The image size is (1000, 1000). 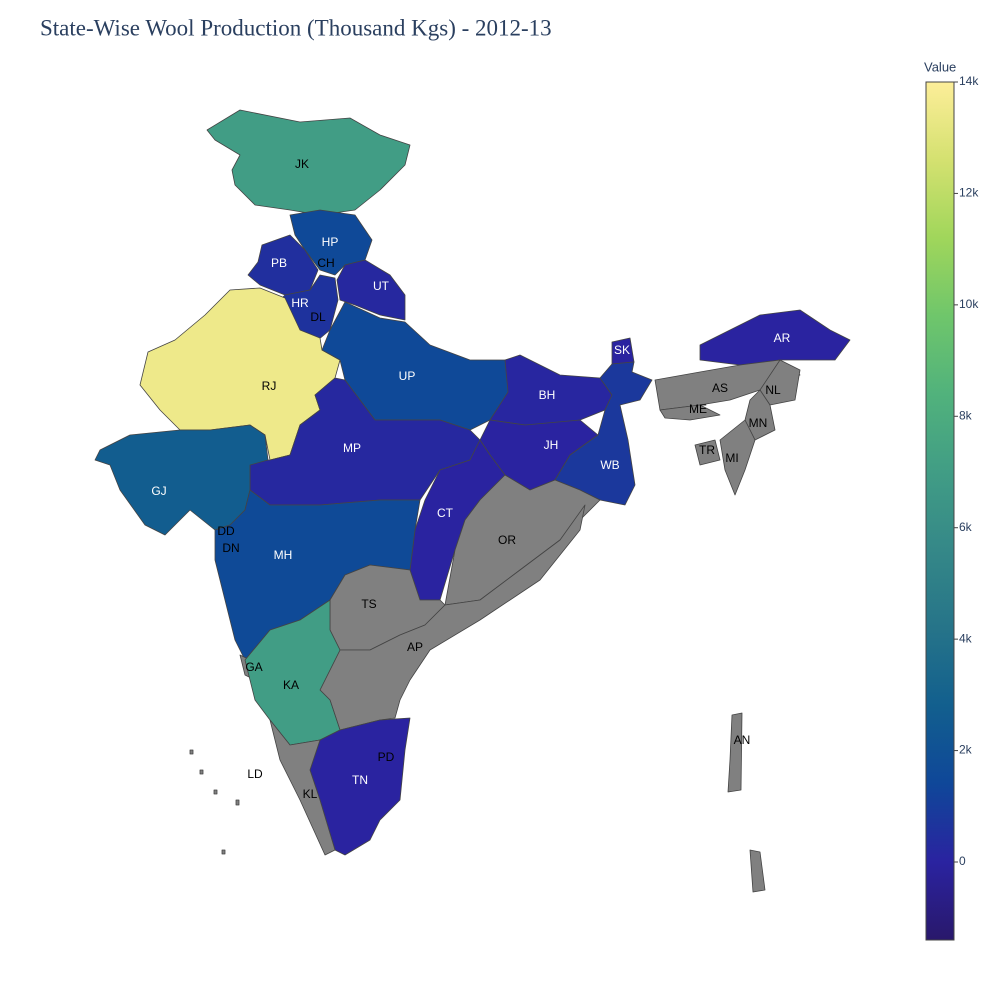 I want to click on colorbar-tick-label: 2k, so click(x=966, y=750).